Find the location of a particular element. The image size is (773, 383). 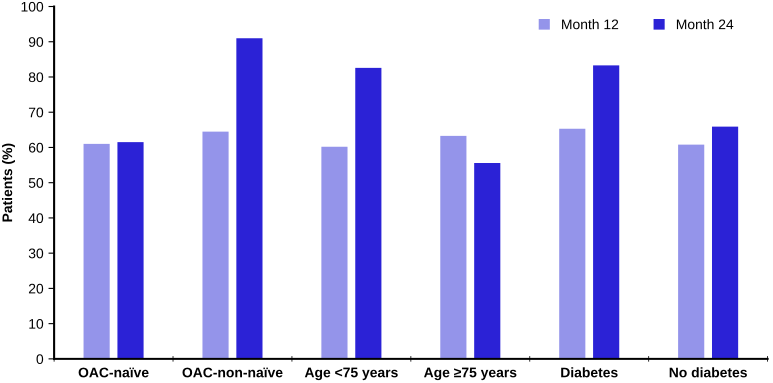

x-tick-label: Diabetes is located at coordinates (589, 372).